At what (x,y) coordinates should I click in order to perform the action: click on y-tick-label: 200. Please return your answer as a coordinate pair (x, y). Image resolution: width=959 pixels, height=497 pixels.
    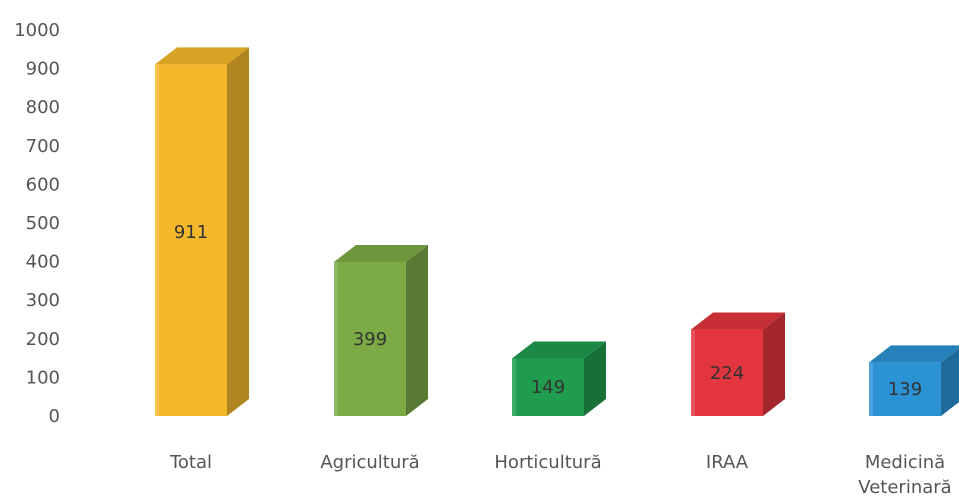
    Looking at the image, I should click on (43, 339).